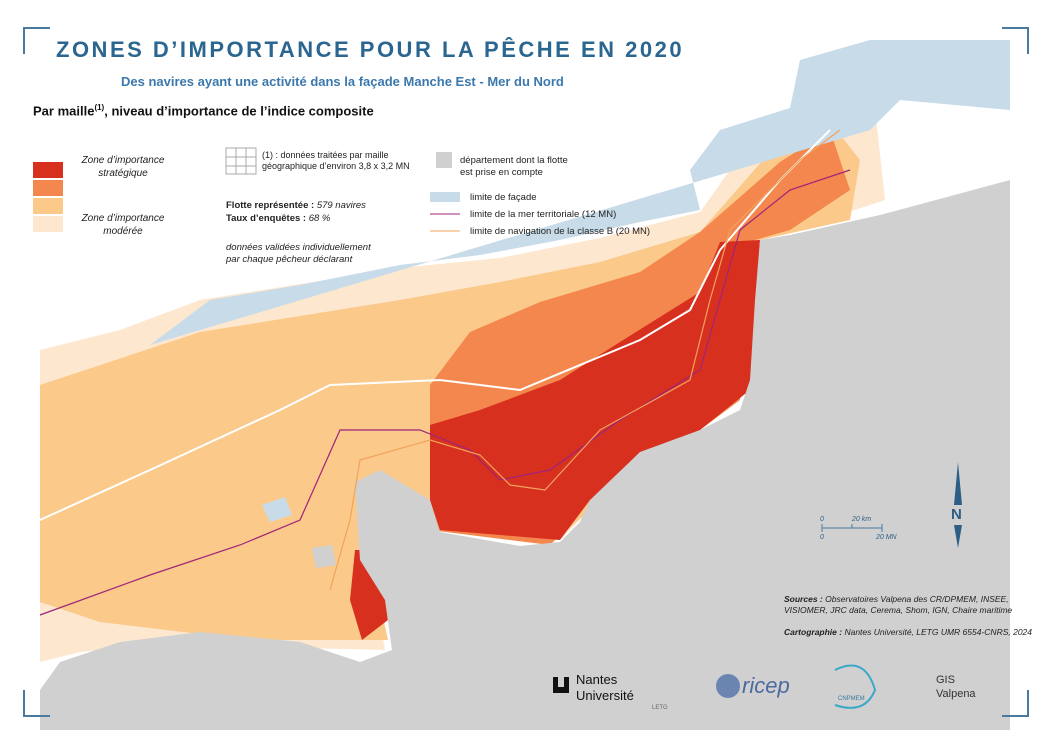 The image size is (1052, 744). I want to click on facade-label: limite de façade, so click(503, 197).